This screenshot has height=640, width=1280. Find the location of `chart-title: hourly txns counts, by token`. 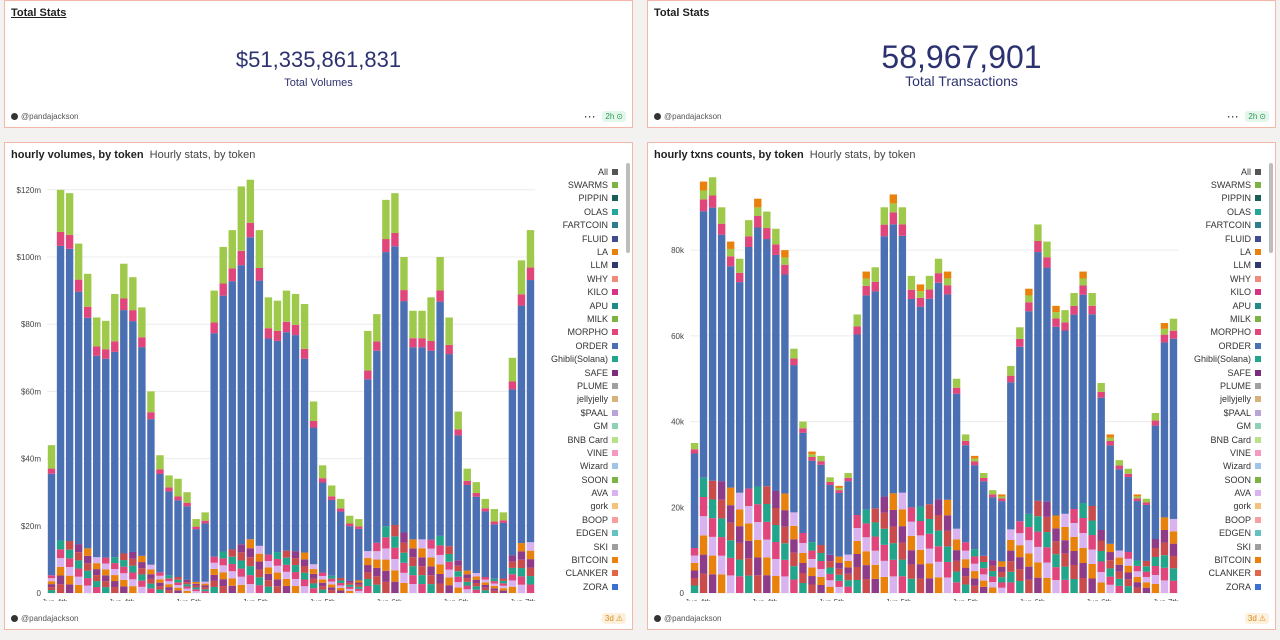

chart-title: hourly txns counts, by token is located at coordinates (729, 155).